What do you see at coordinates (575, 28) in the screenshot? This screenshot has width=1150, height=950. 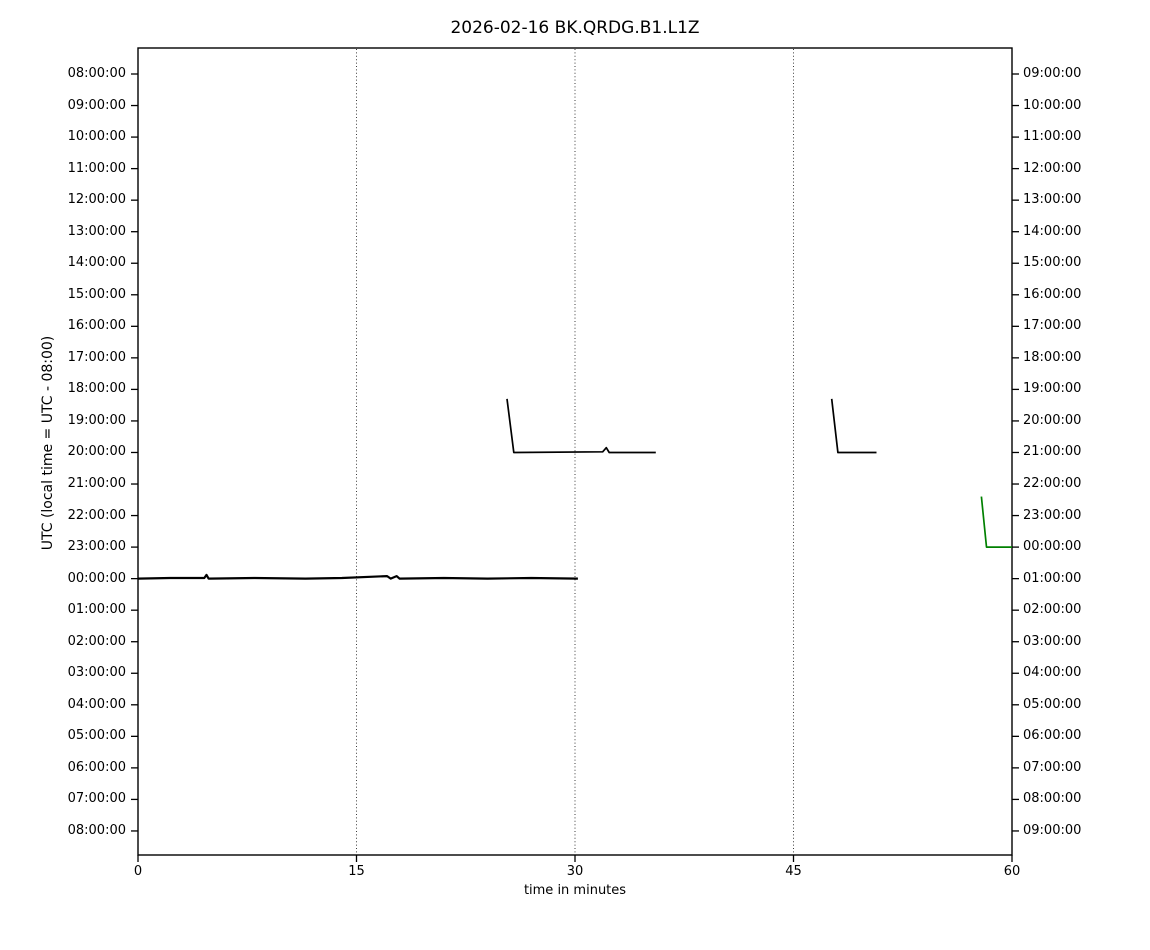 I see `chart-title: 2026-02-16 BK.QRDG.B1.L1Z` at bounding box center [575, 28].